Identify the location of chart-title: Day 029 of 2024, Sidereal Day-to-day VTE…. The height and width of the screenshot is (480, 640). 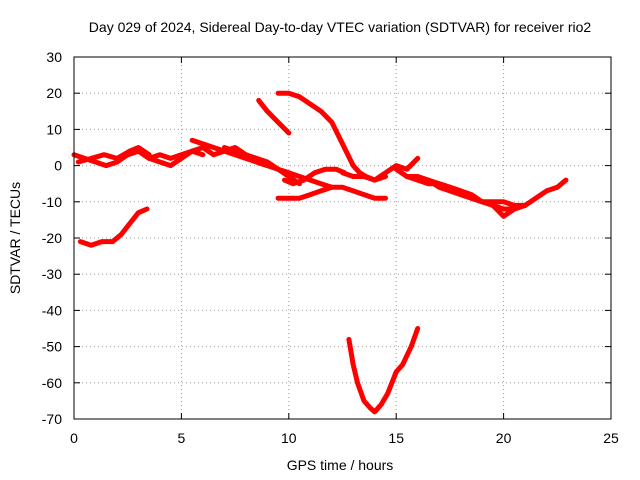
(340, 27).